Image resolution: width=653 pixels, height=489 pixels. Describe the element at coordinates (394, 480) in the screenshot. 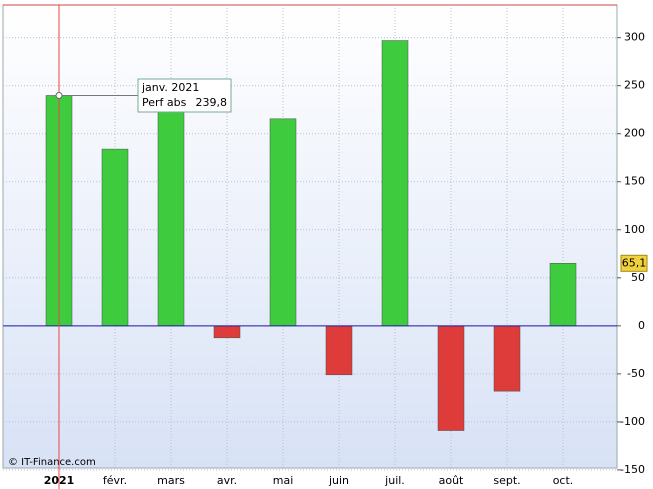

I see `x-tick-label: juil.` at that location.